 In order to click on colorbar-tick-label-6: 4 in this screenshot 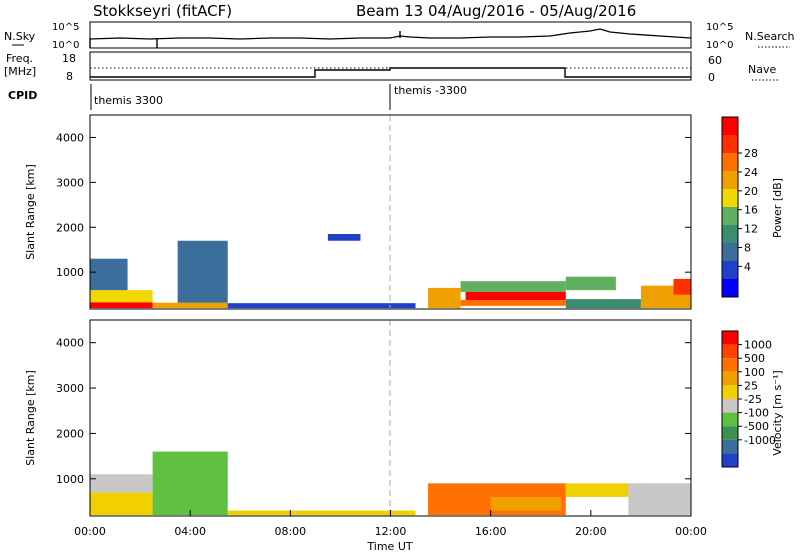, I will do `click(747, 266)`.